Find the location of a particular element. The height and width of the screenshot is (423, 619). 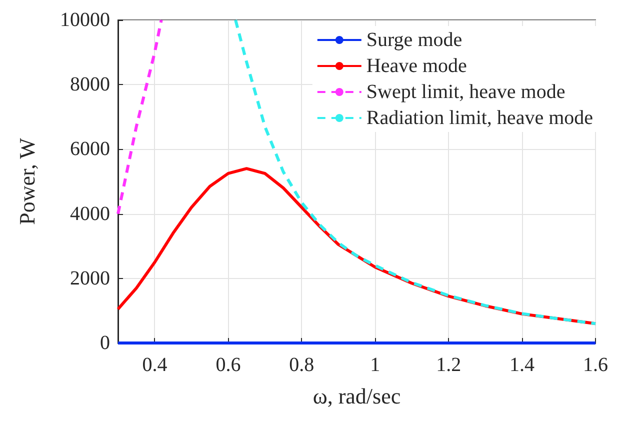

y-tick-label: 2000 is located at coordinates (90, 278).